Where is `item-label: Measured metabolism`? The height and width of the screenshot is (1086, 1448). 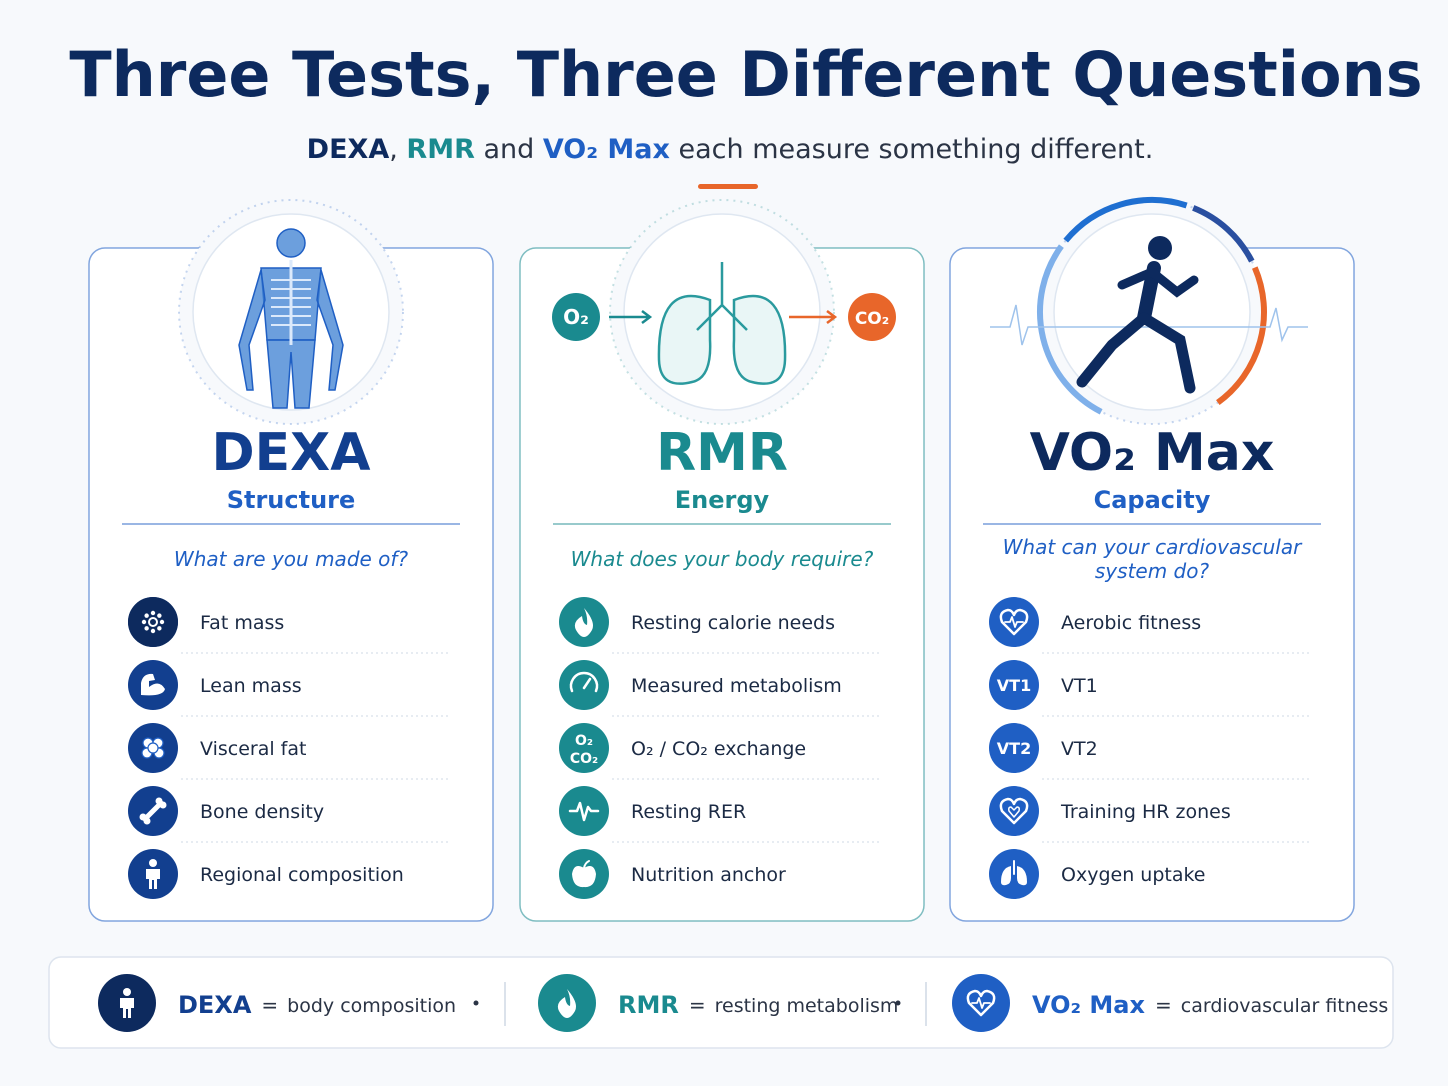 item-label: Measured metabolism is located at coordinates (736, 686).